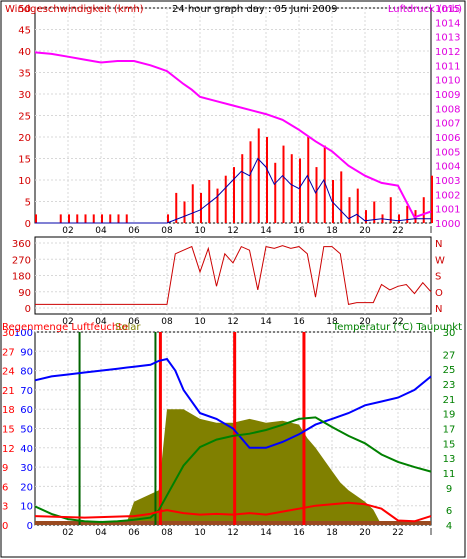 Image resolution: width=467 pixels, height=559 pixels. Describe the element at coordinates (5, 487) in the screenshot. I see `panel-3-left-tick-mm: 6` at that location.